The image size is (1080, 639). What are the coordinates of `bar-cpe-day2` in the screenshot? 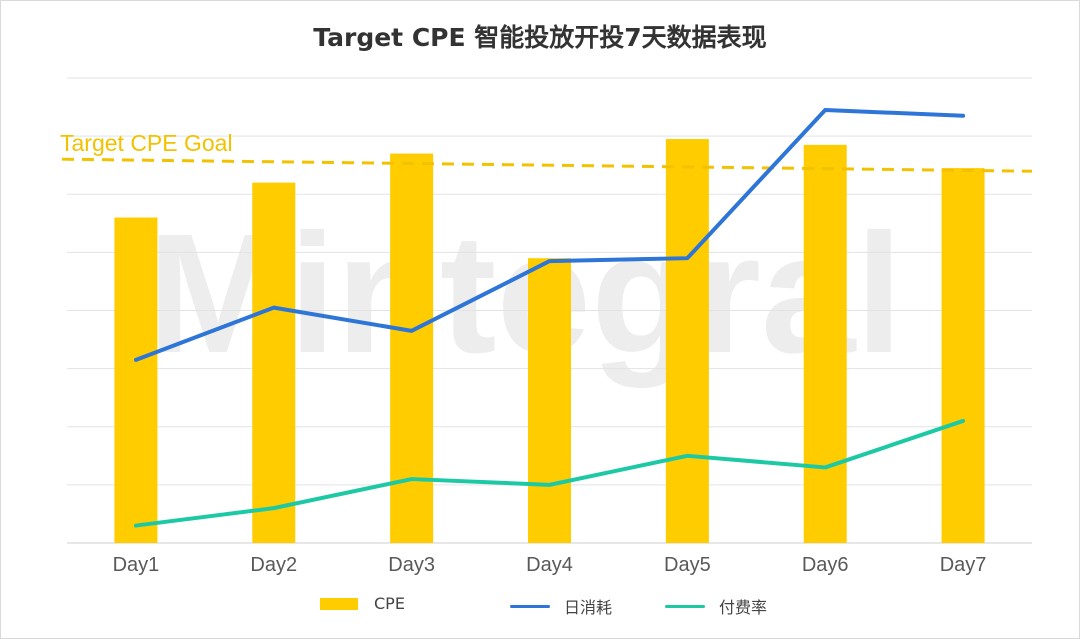 It's located at (274, 362).